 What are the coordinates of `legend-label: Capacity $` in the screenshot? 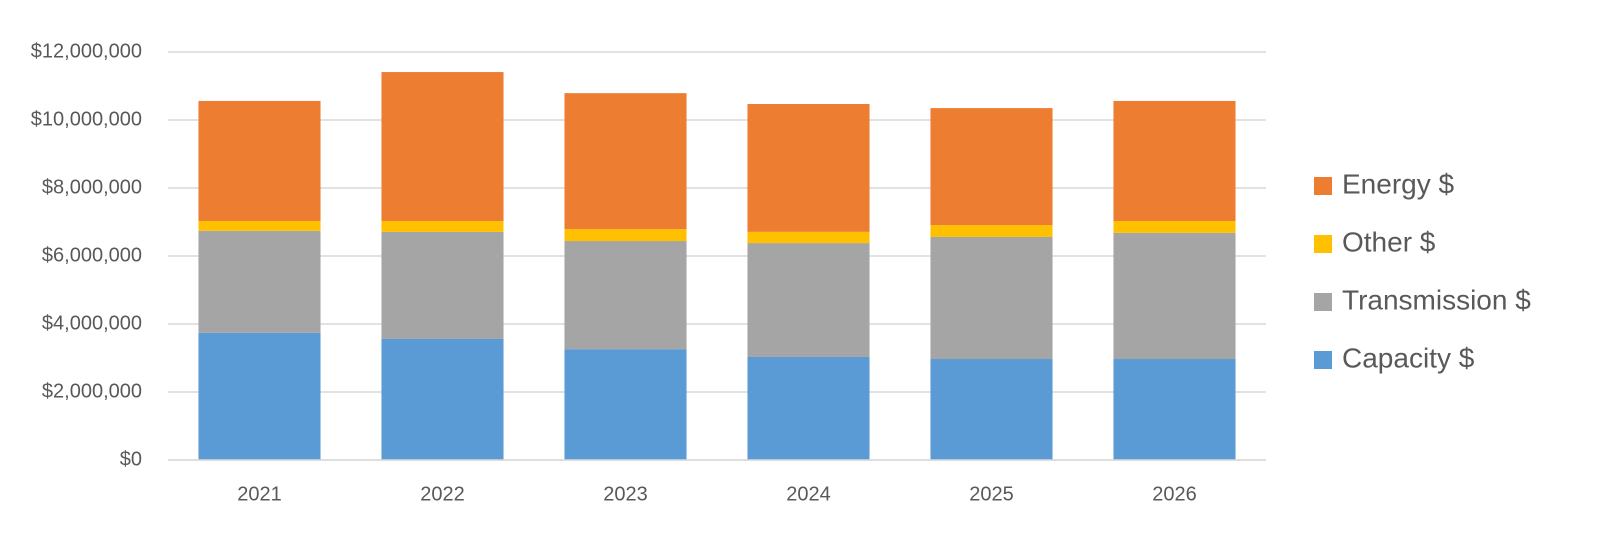 It's located at (1408, 357).